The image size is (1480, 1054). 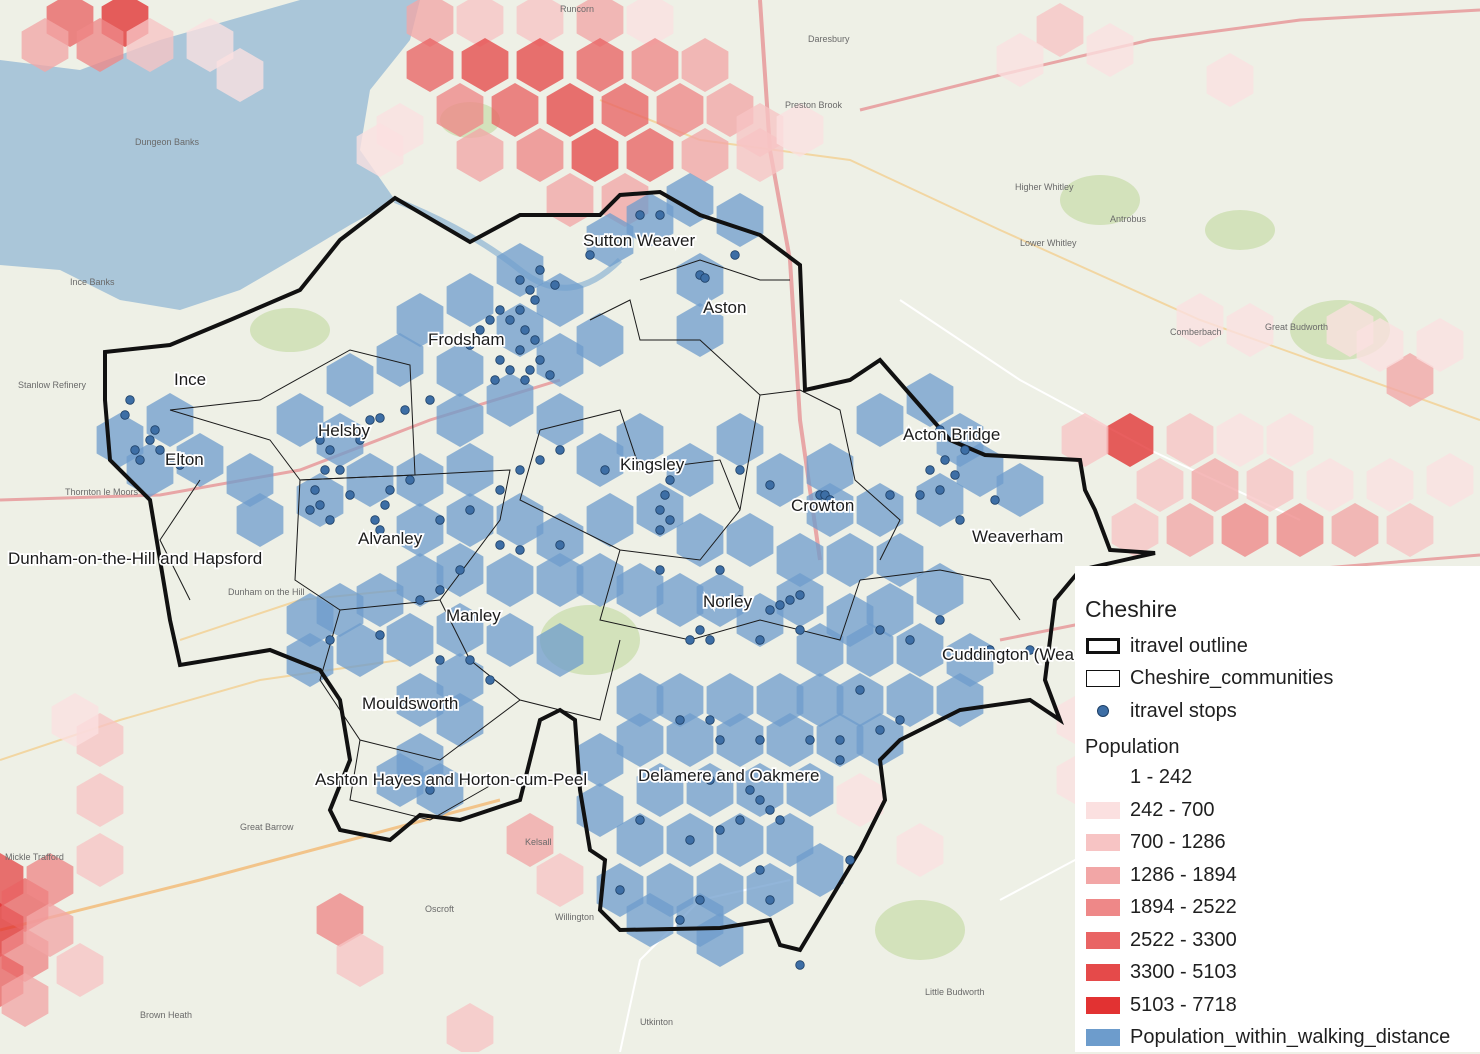 What do you see at coordinates (1183, 972) in the screenshot?
I see `legend-label: 3300 - 5103` at bounding box center [1183, 972].